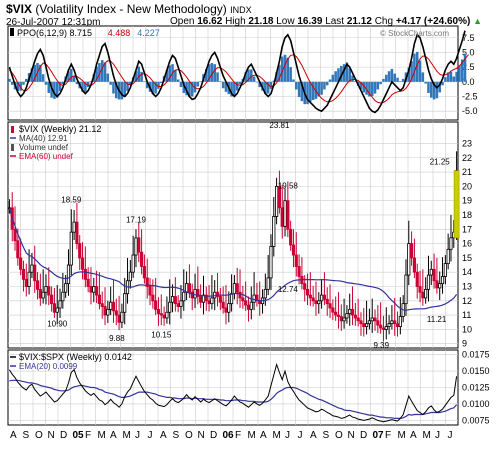  What do you see at coordinates (467, 329) in the screenshot?
I see `price-tick-label: 10` at bounding box center [467, 329].